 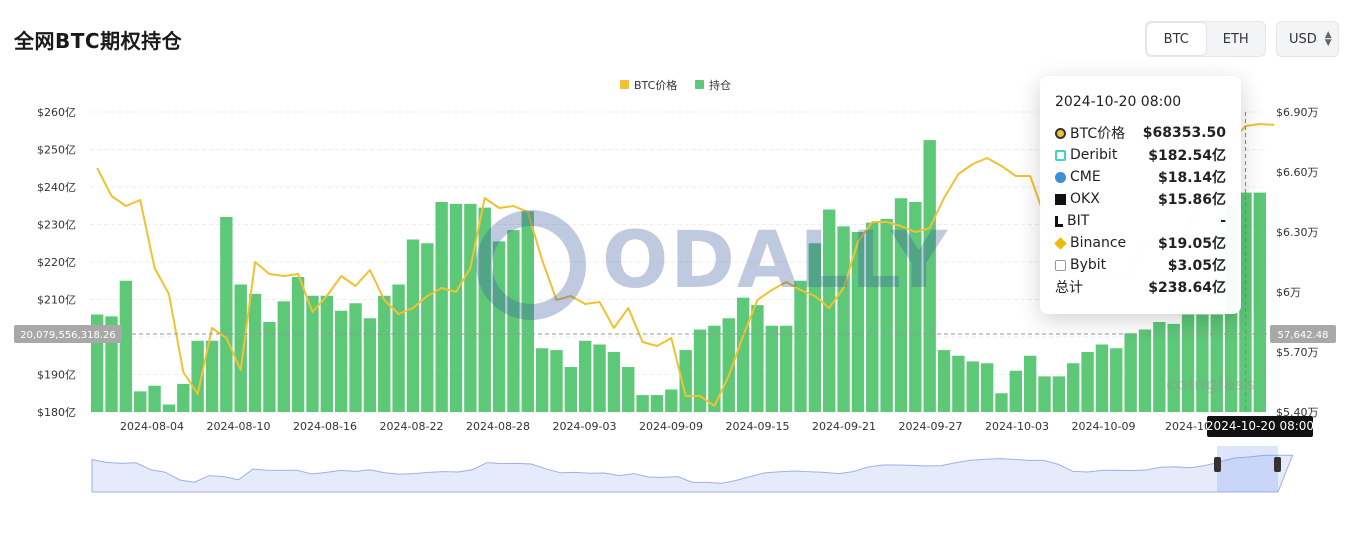 I want to click on y-left-tick-label: $210亿, so click(x=56, y=300).